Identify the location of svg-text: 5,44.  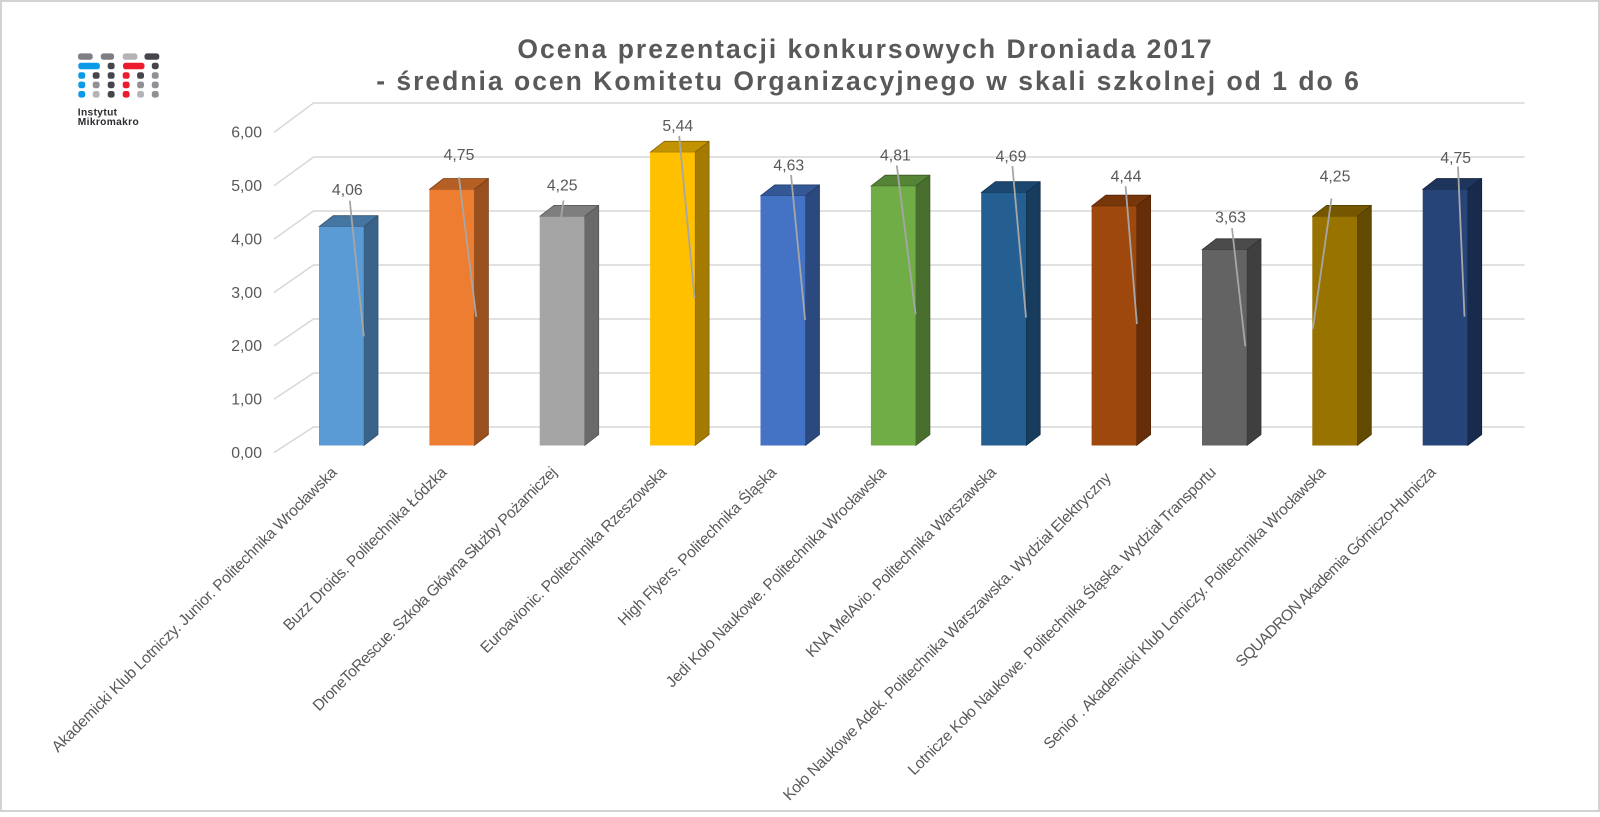
(677, 126).